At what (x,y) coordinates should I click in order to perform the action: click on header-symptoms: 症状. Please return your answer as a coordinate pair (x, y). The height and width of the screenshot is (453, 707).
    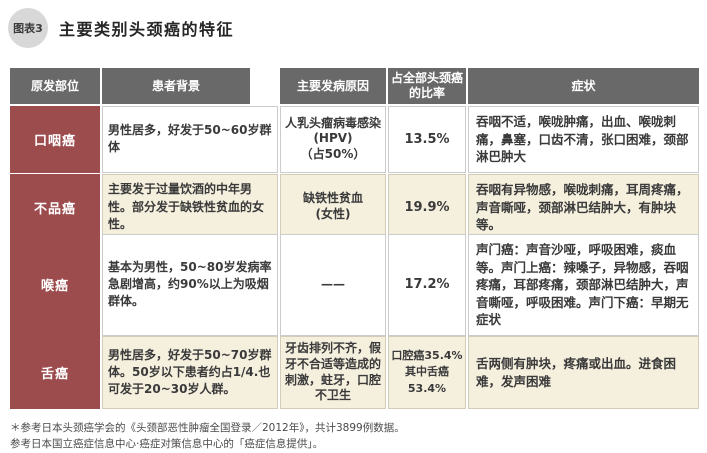
    Looking at the image, I should click on (583, 86).